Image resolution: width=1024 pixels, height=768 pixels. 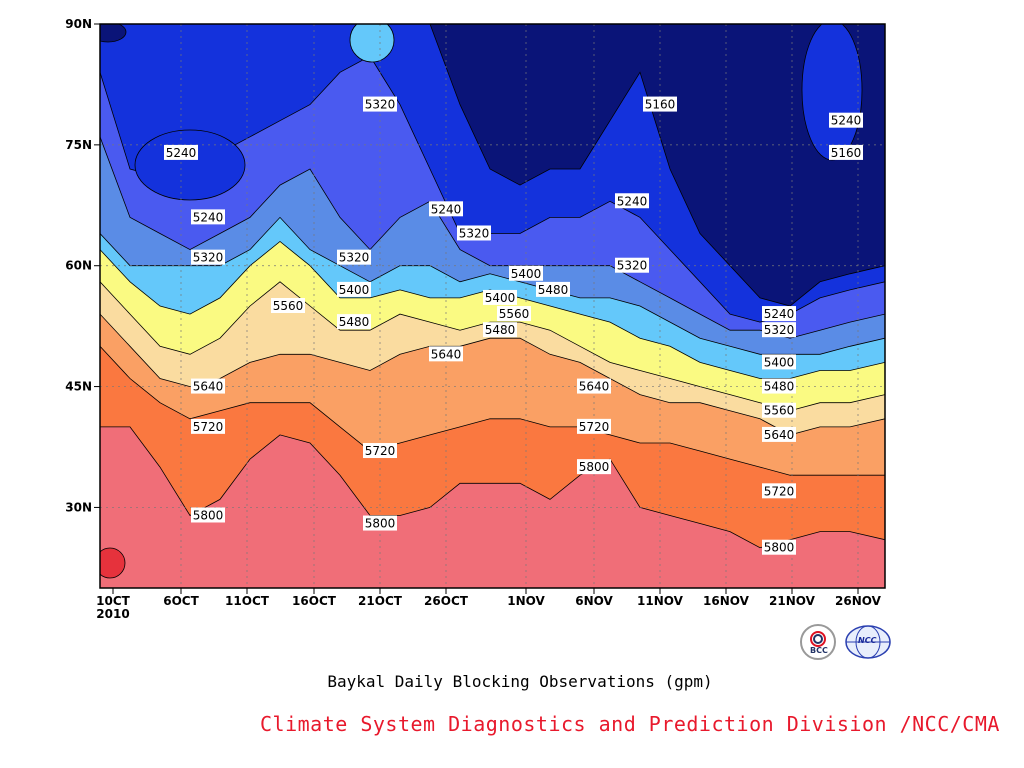 What do you see at coordinates (819, 650) in the screenshot?
I see `bcc-logo-text: BCC` at bounding box center [819, 650].